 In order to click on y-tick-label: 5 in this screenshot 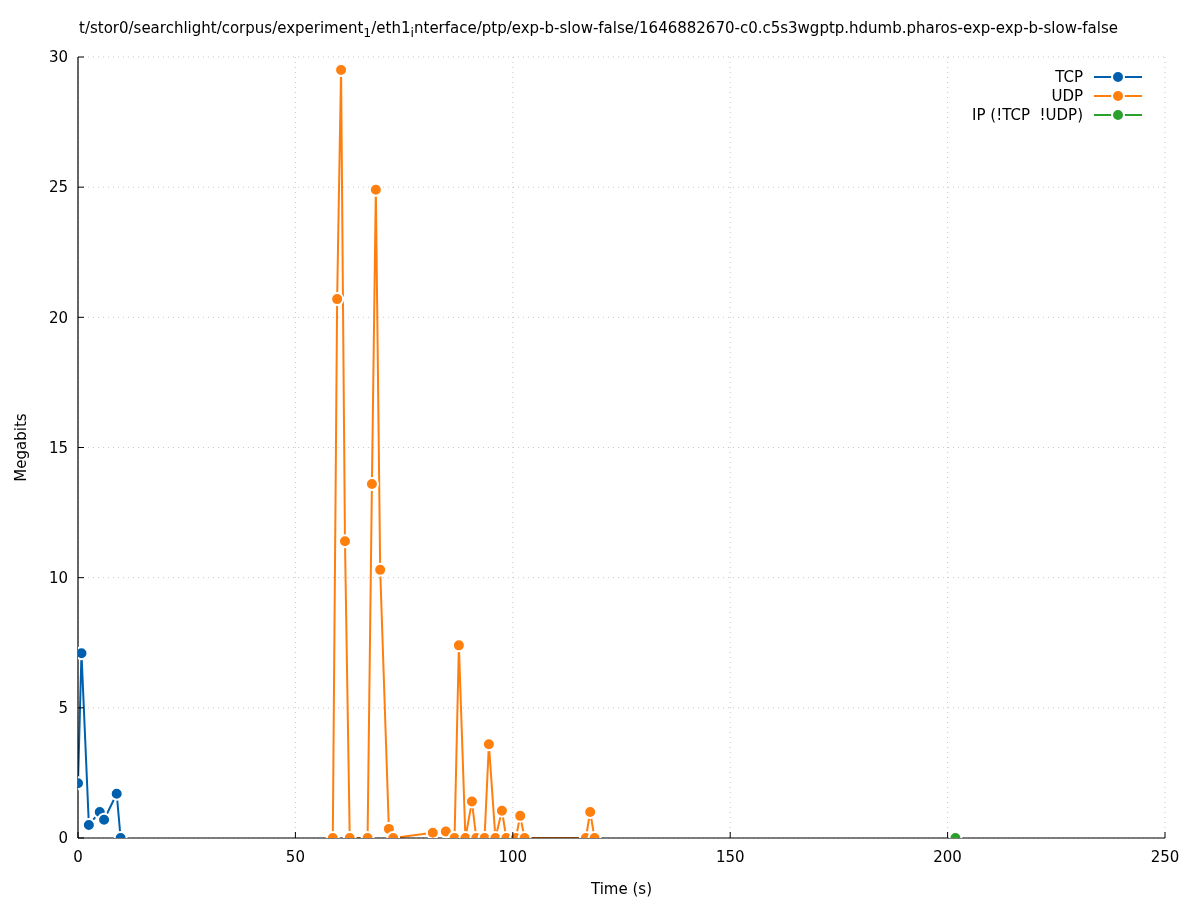, I will do `click(63, 708)`.